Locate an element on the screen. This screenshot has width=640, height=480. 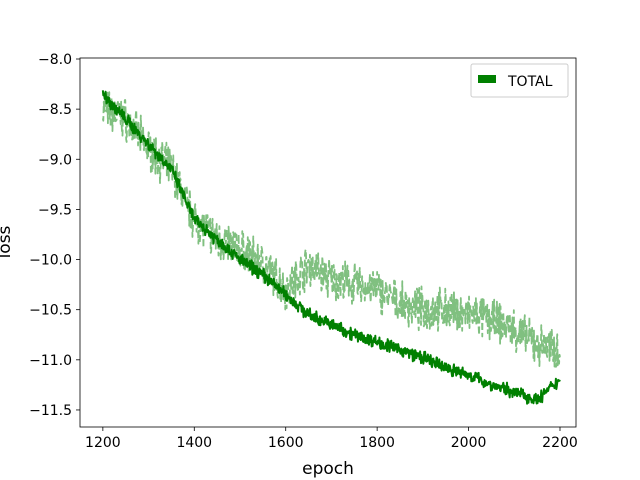
legend-frame is located at coordinates (519, 80).